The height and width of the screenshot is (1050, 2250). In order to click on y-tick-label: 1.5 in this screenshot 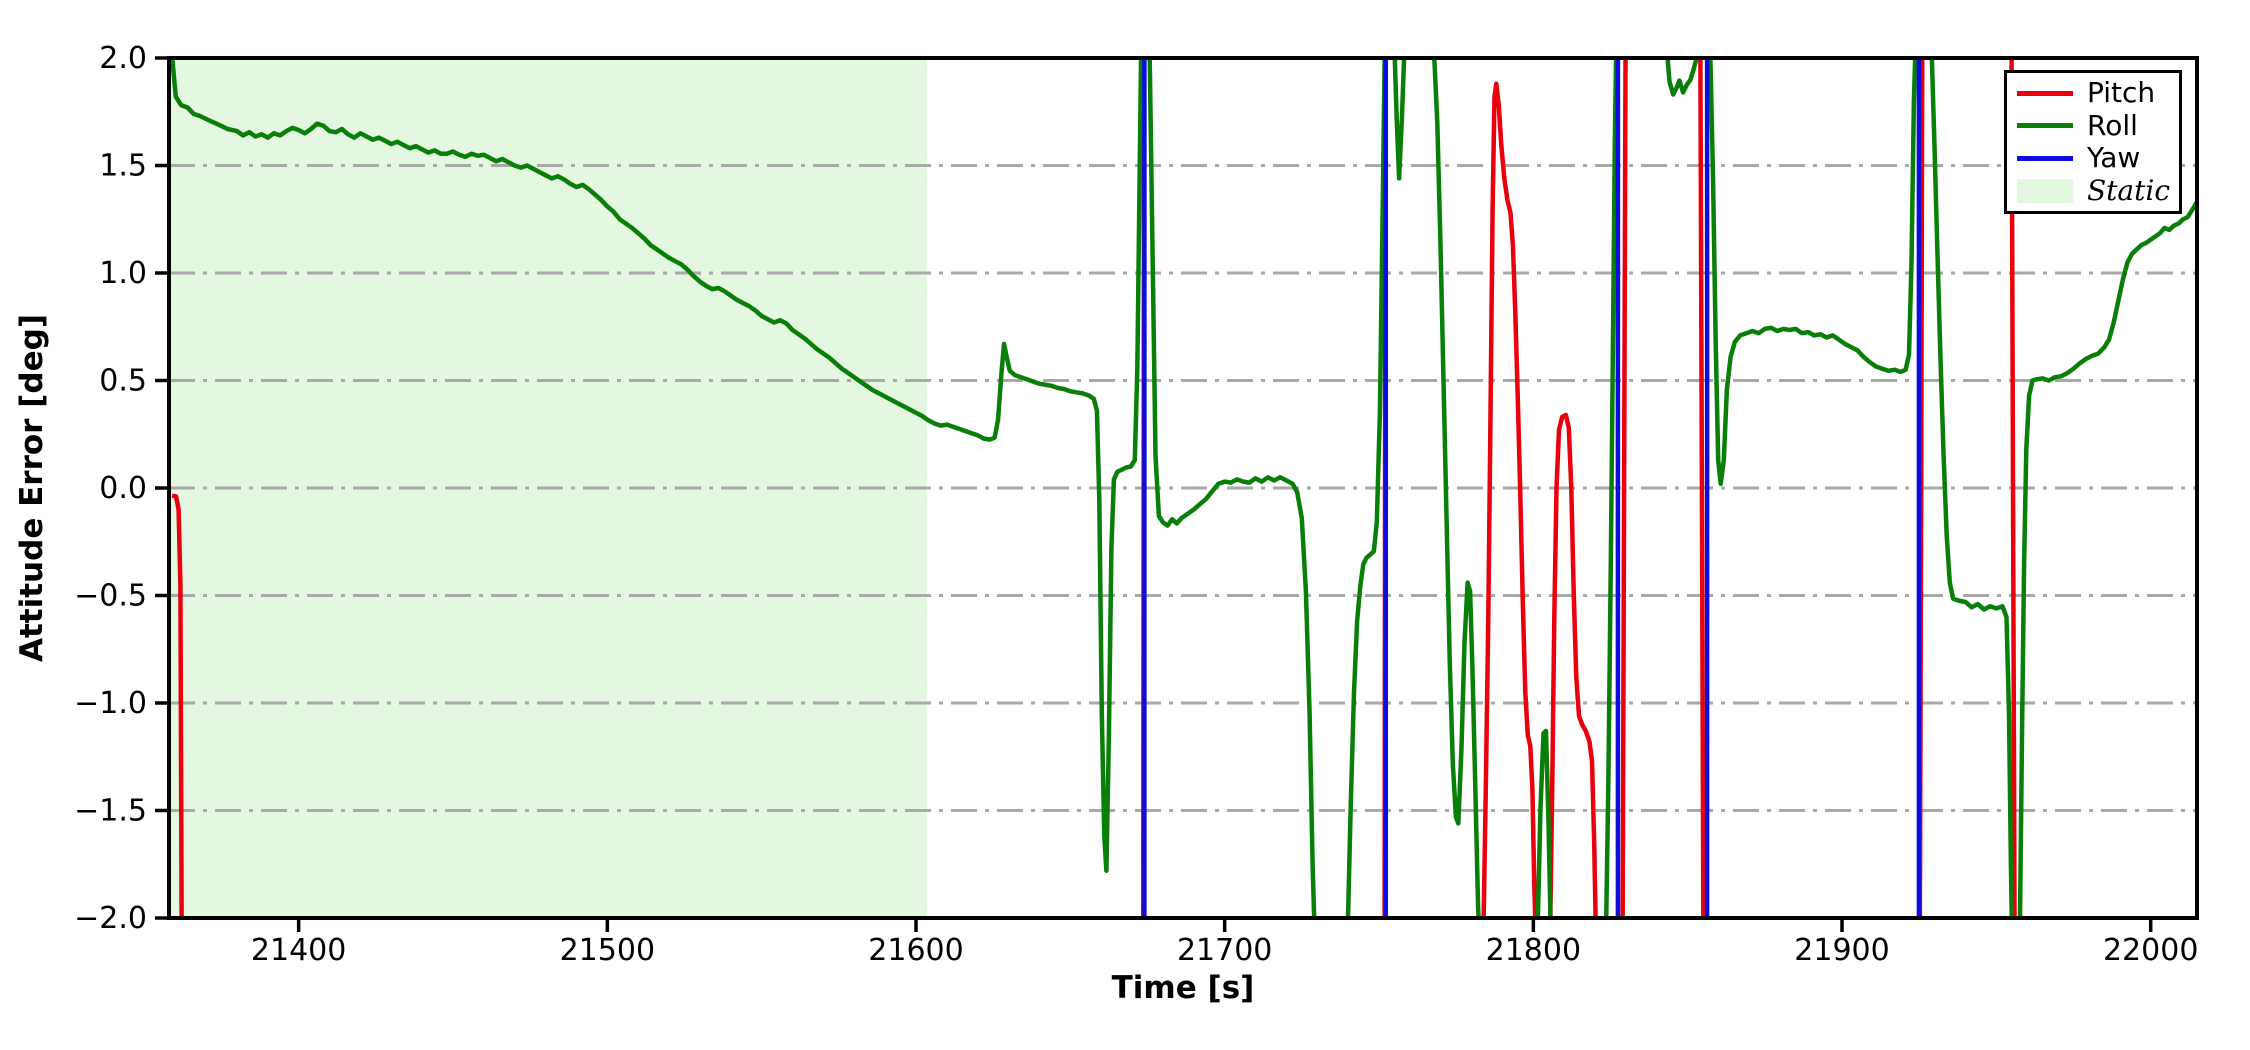, I will do `click(123, 166)`.